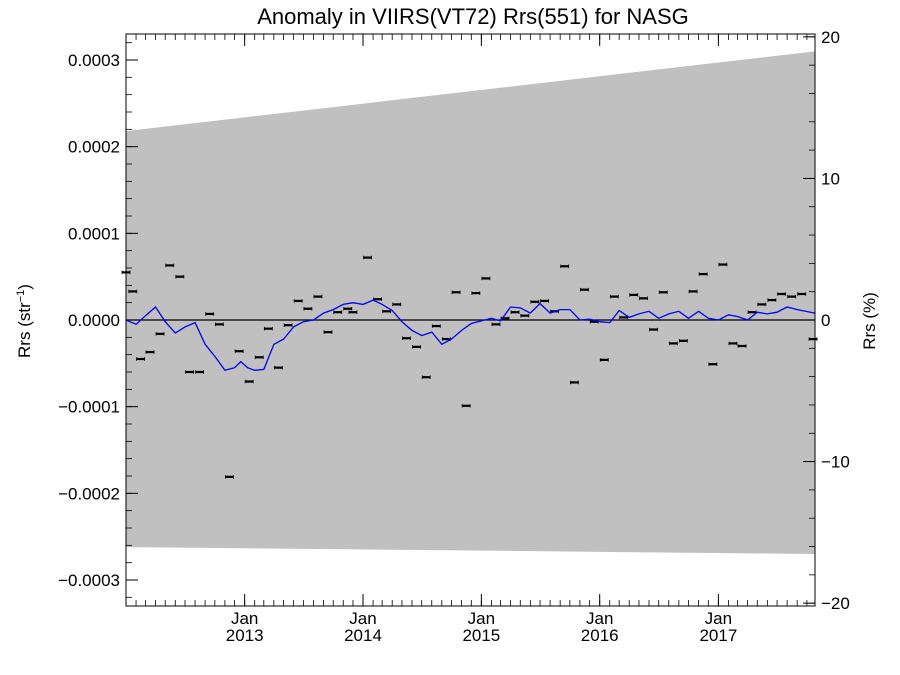 The width and height of the screenshot is (900, 675). I want to click on y-tick-label-right: 0, so click(825, 320).